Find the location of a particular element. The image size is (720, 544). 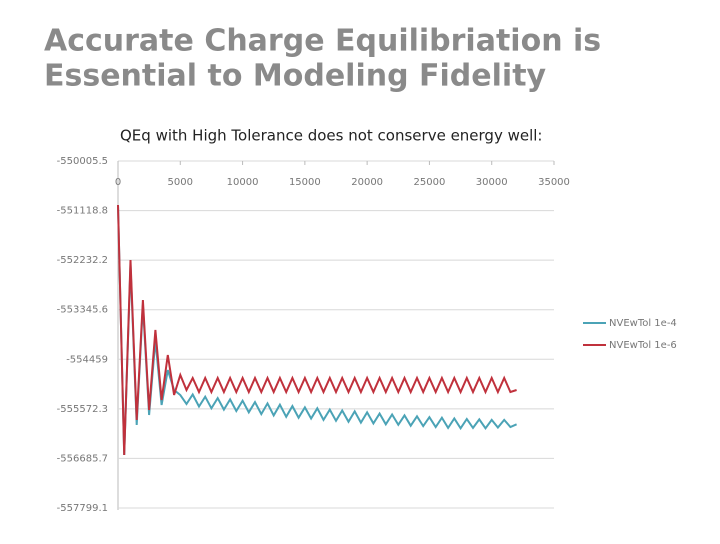

legend-label: NVEwTol 1e-6 is located at coordinates (643, 345).